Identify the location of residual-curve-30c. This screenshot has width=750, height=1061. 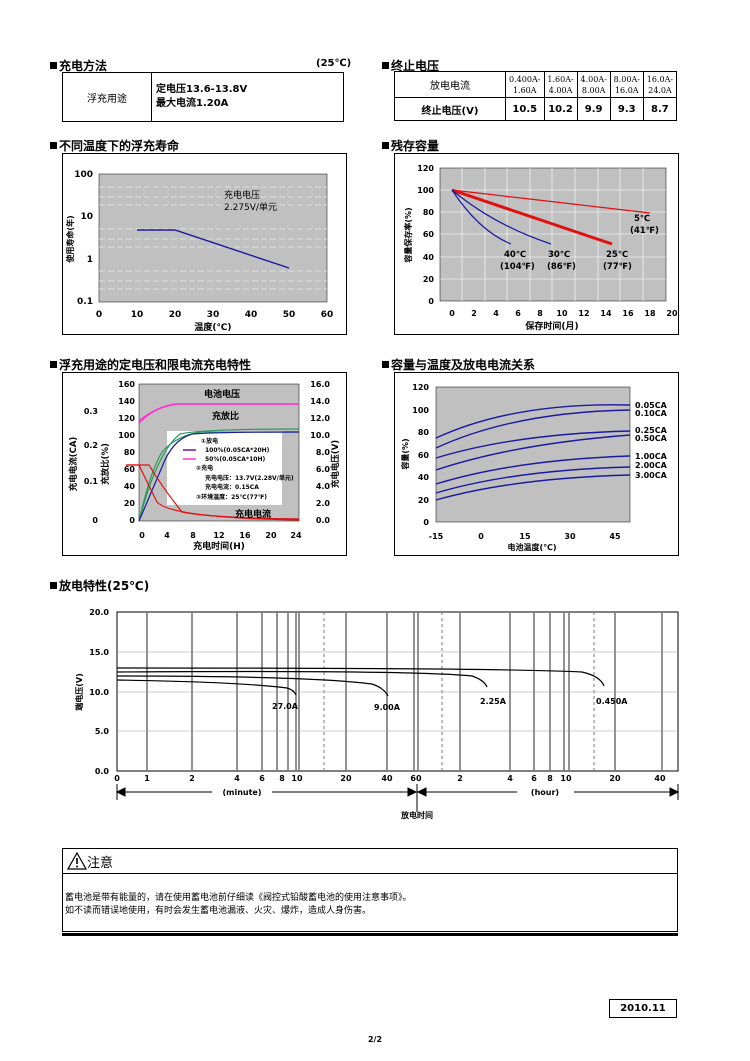
(501, 217).